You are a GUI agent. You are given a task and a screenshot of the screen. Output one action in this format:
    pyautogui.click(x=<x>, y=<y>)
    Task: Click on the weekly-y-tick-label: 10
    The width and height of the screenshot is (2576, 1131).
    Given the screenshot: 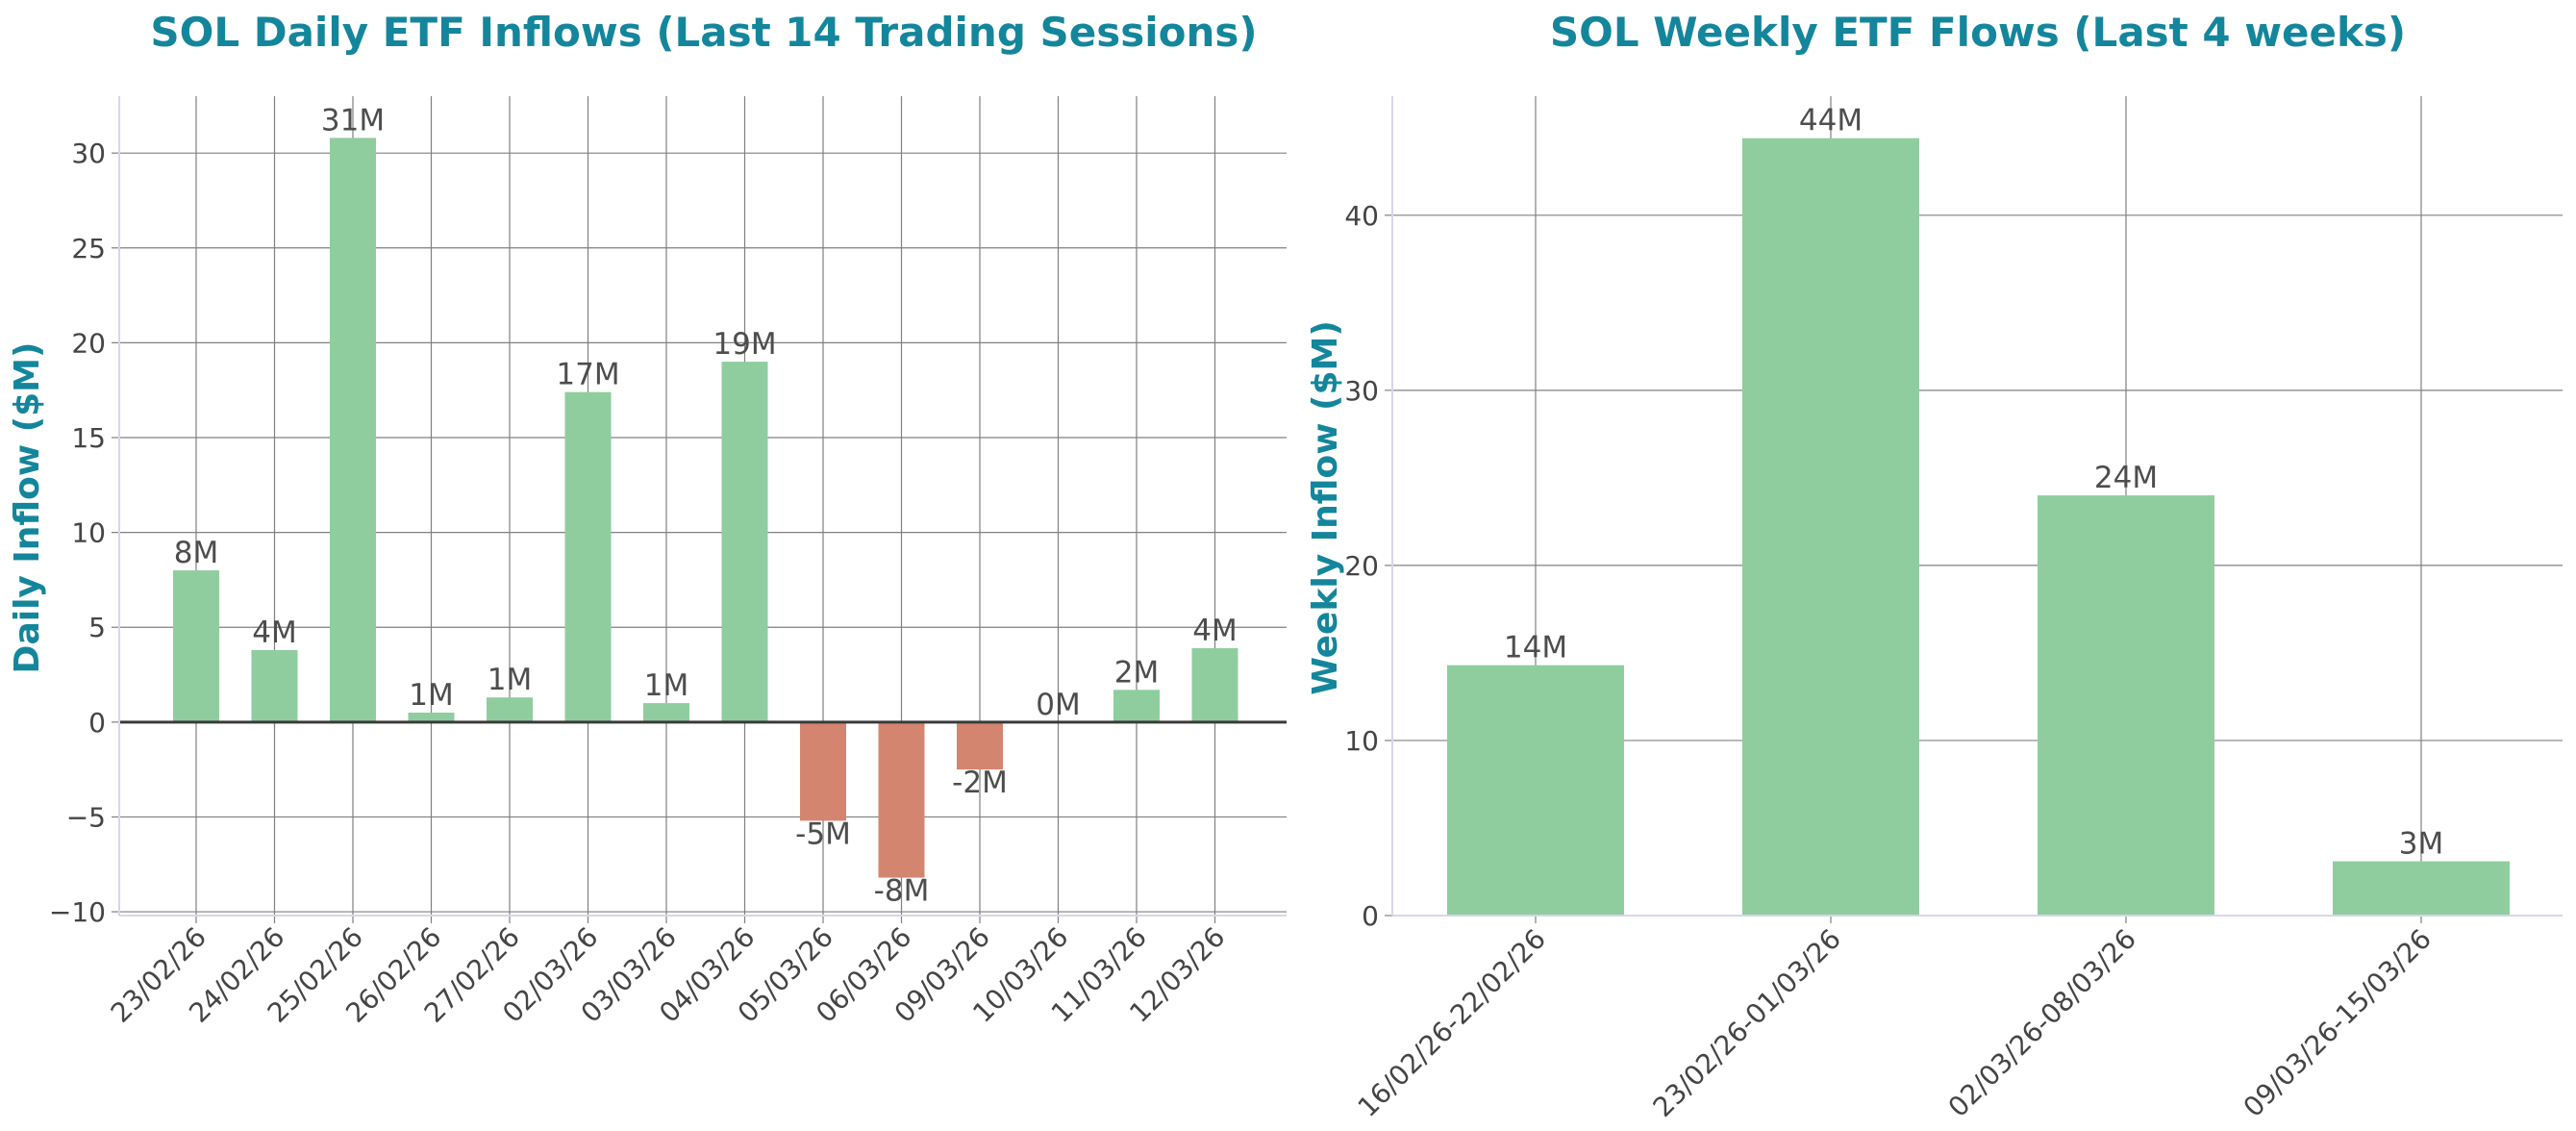 What is the action you would take?
    pyautogui.click(x=1361, y=741)
    